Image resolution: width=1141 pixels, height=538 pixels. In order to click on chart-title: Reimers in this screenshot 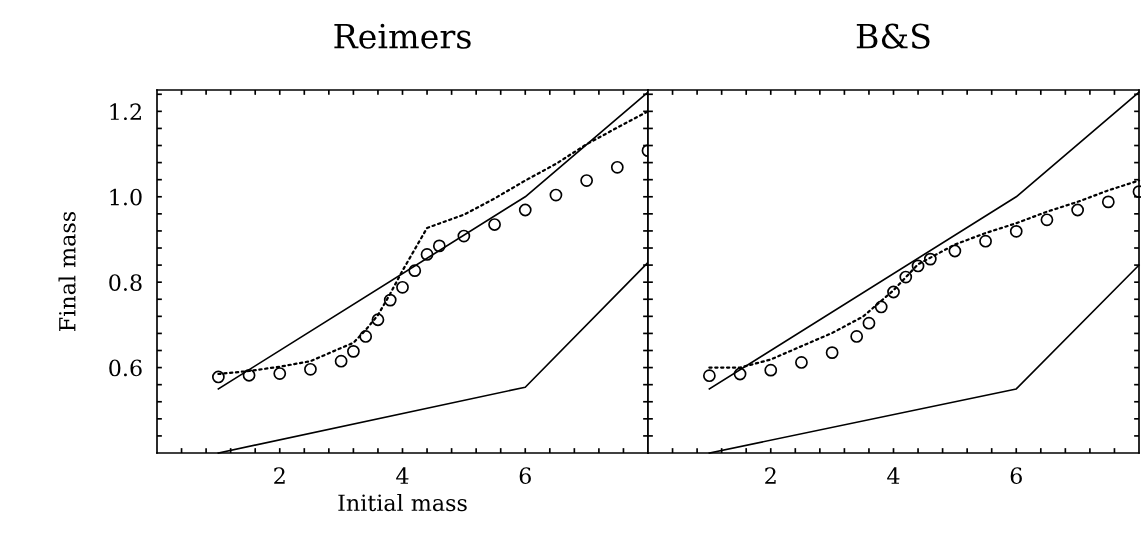, I will do `click(402, 36)`.